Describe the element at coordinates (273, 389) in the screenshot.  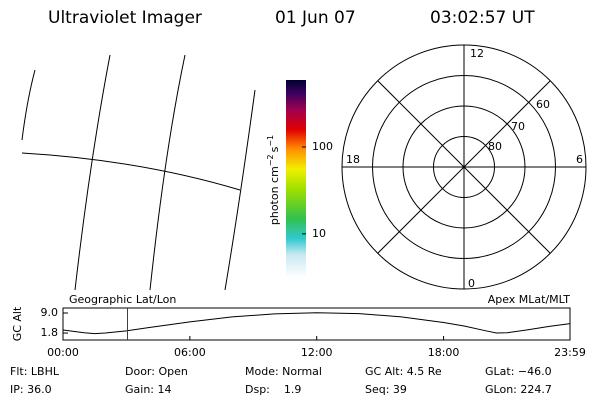
I see `info-field: Dsp: 1.9` at that location.